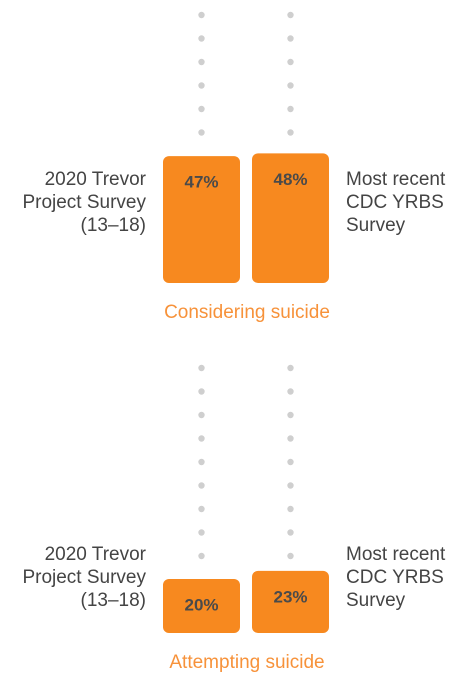  I want to click on value-label: 20%, so click(201, 604).